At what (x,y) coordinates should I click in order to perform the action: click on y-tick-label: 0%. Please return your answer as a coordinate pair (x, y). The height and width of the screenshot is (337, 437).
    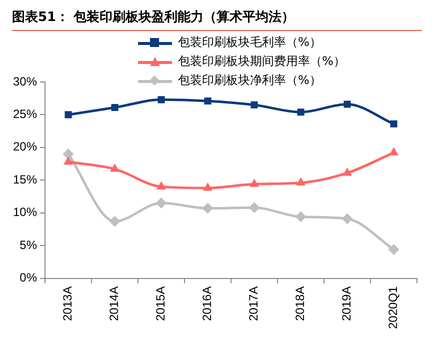
    Looking at the image, I should click on (29, 277).